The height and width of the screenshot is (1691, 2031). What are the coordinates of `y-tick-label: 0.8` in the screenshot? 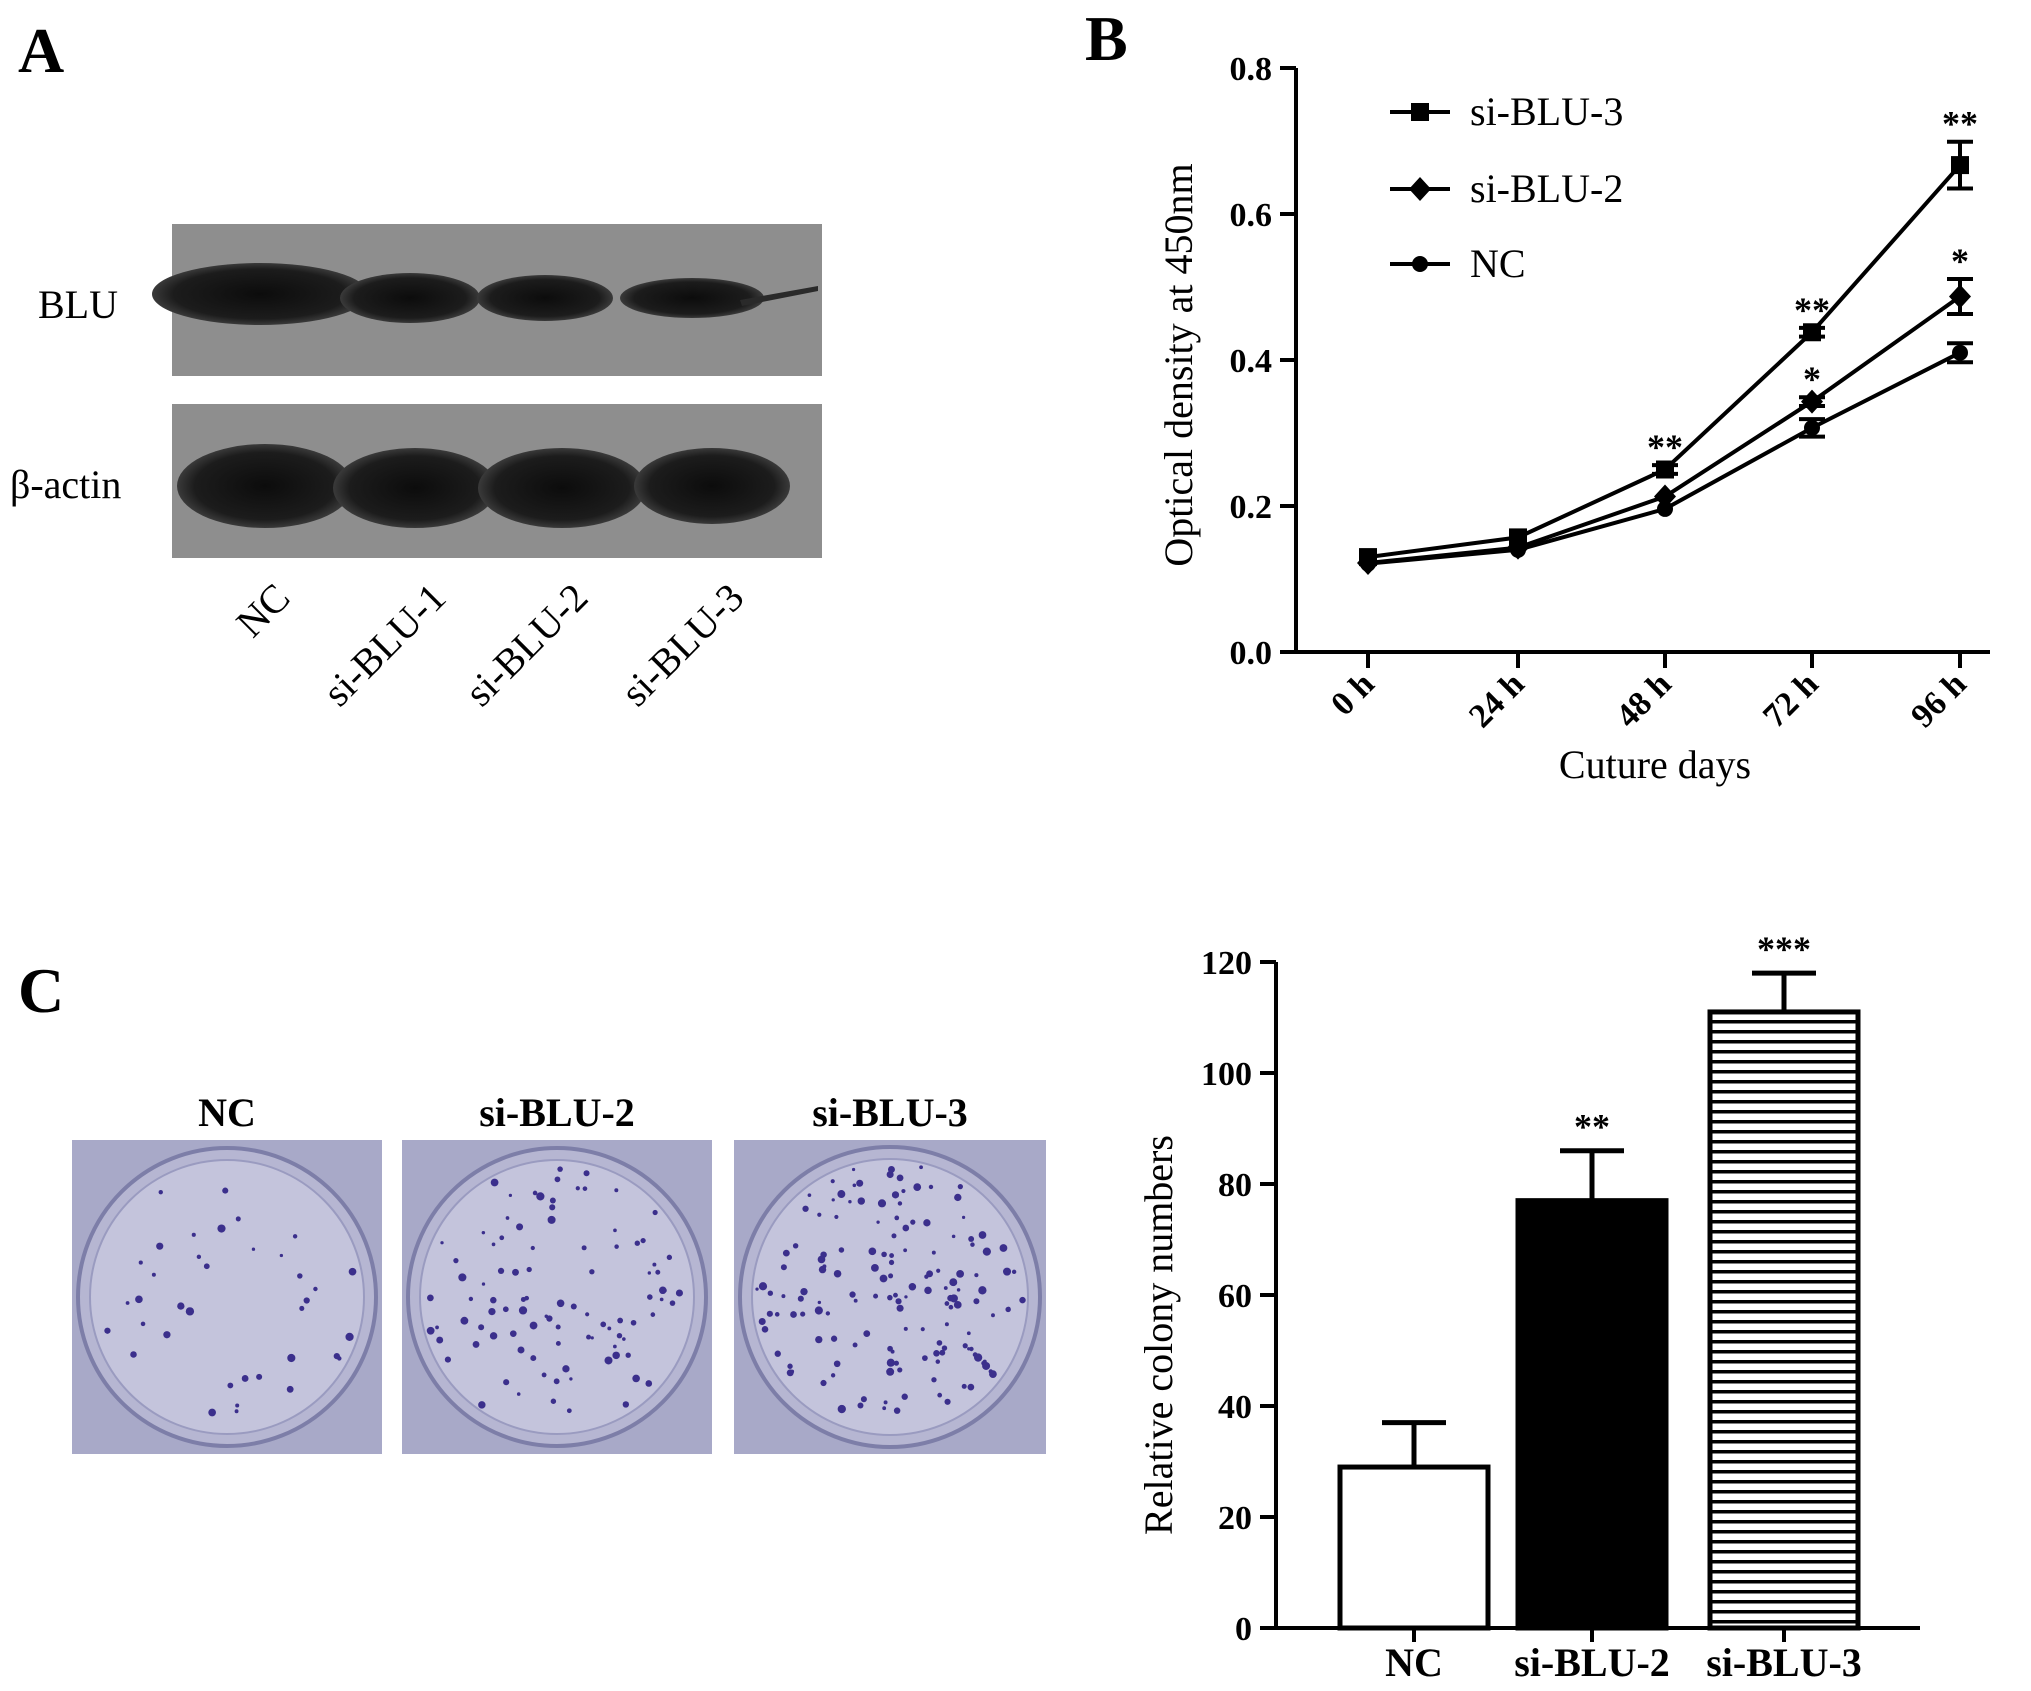 It's located at (1251, 69).